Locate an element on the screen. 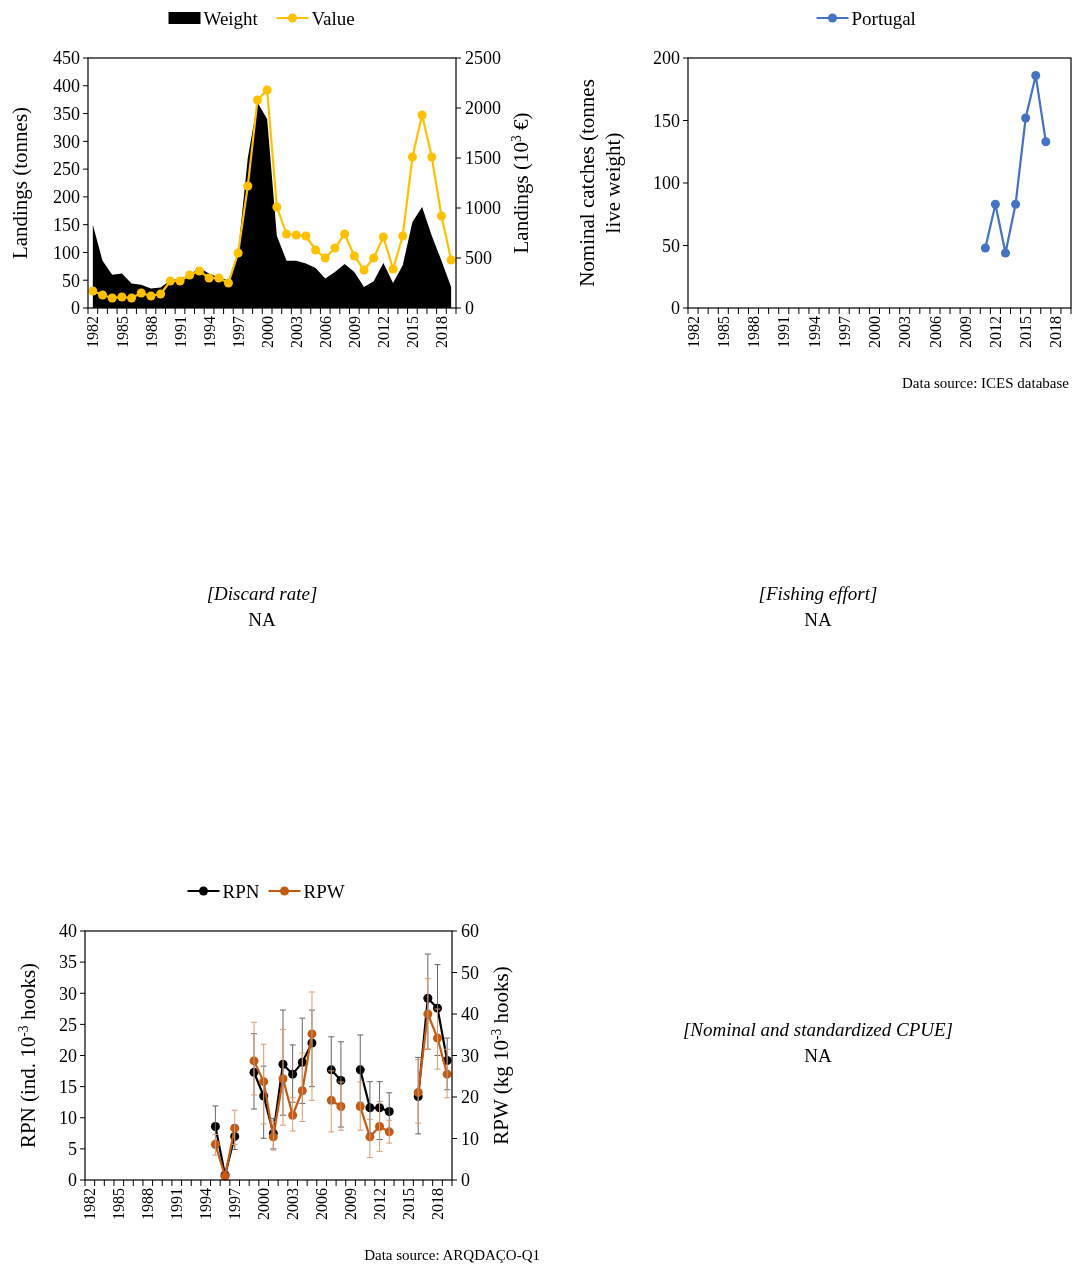 This screenshot has height=1266, width=1075. y-tick-label: 25 is located at coordinates (68, 1024).